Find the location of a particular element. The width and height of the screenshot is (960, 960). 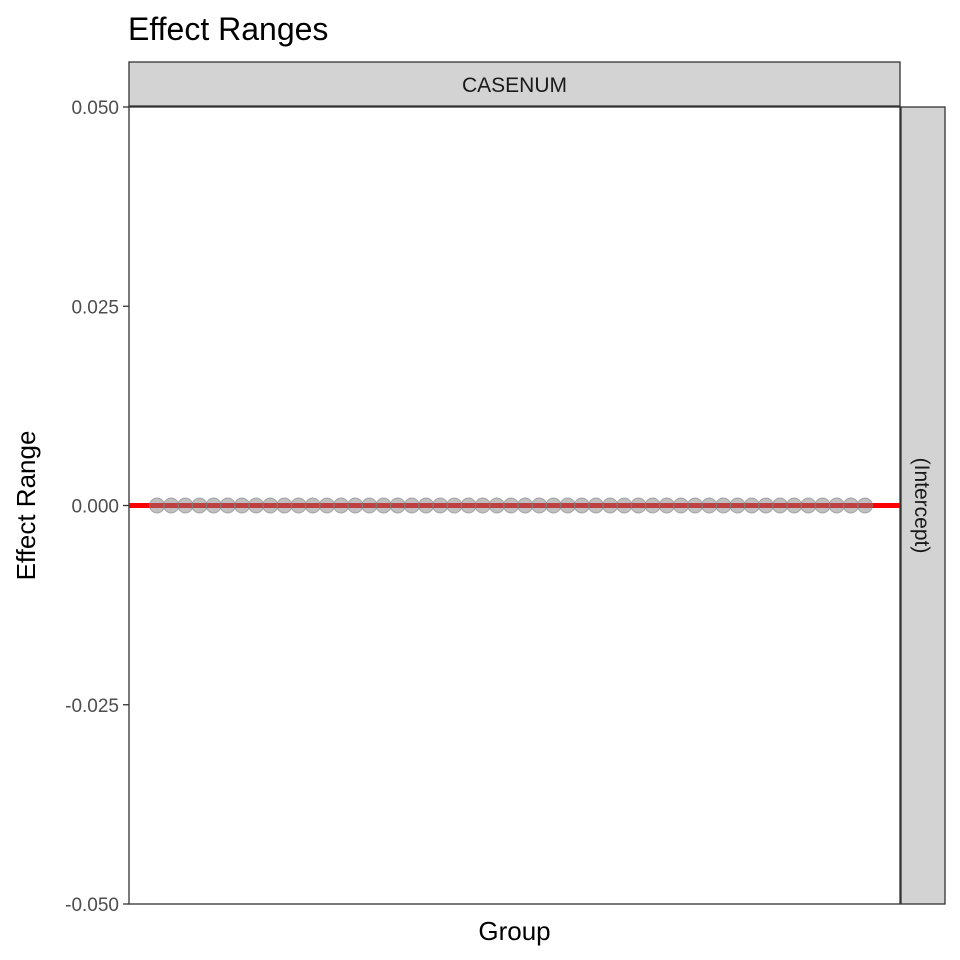

facet-column-strip is located at coordinates (514, 84).